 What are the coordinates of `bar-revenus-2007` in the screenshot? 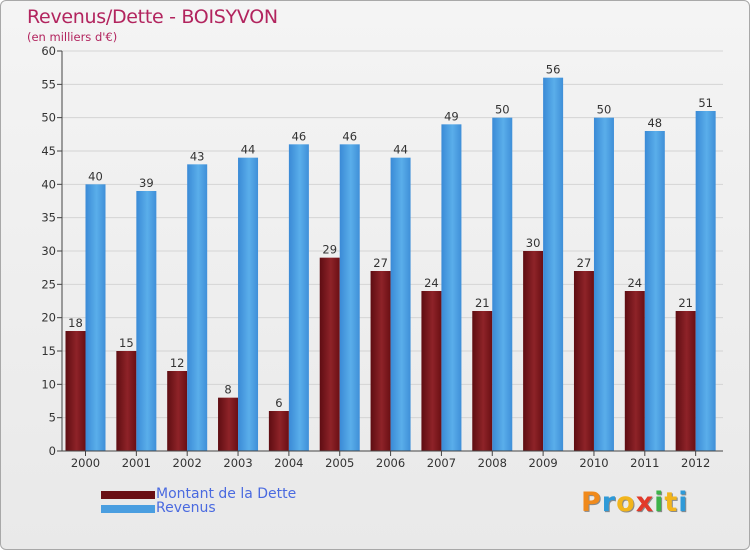 It's located at (451, 287).